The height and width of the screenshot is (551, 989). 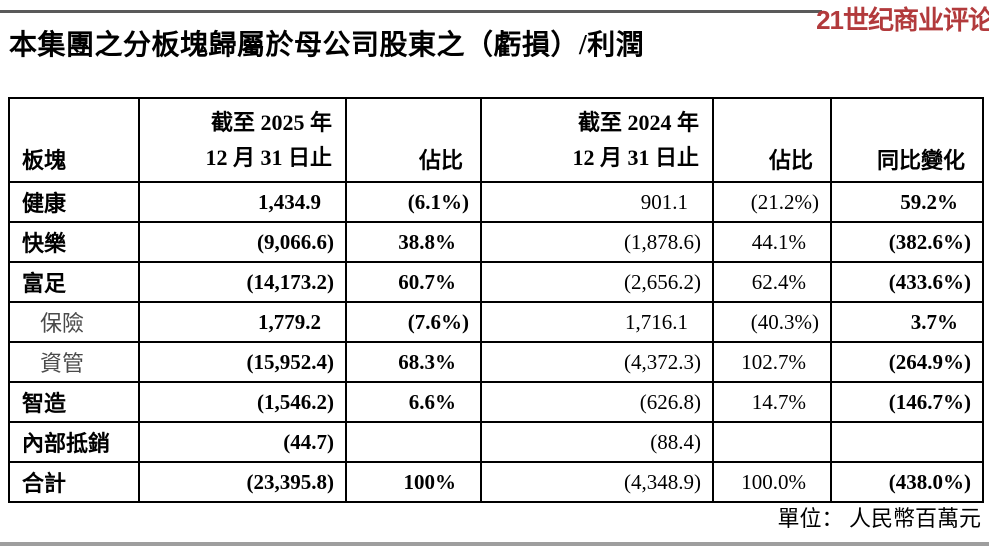 I want to click on segment-label: 快樂, so click(x=74, y=242).